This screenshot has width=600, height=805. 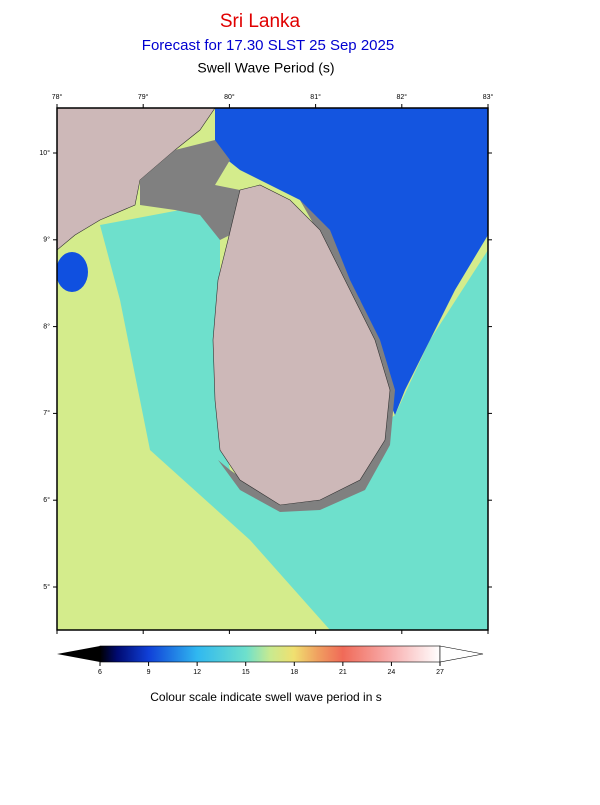 I want to click on colorbar-tick-label: 12, so click(x=197, y=672).